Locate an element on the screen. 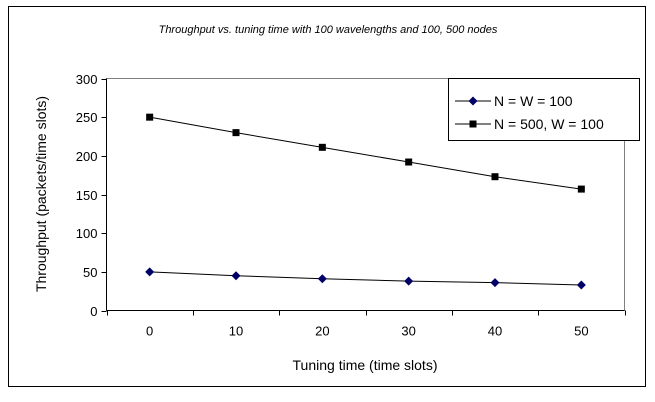 The image size is (655, 402). x-tick-label: 40 is located at coordinates (495, 331).